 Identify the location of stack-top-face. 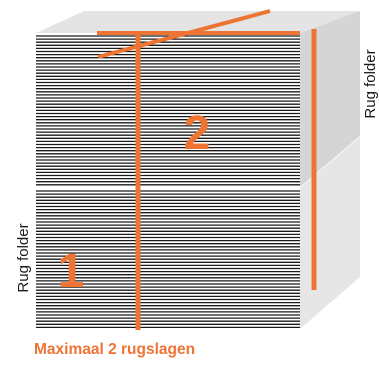
(198, 22).